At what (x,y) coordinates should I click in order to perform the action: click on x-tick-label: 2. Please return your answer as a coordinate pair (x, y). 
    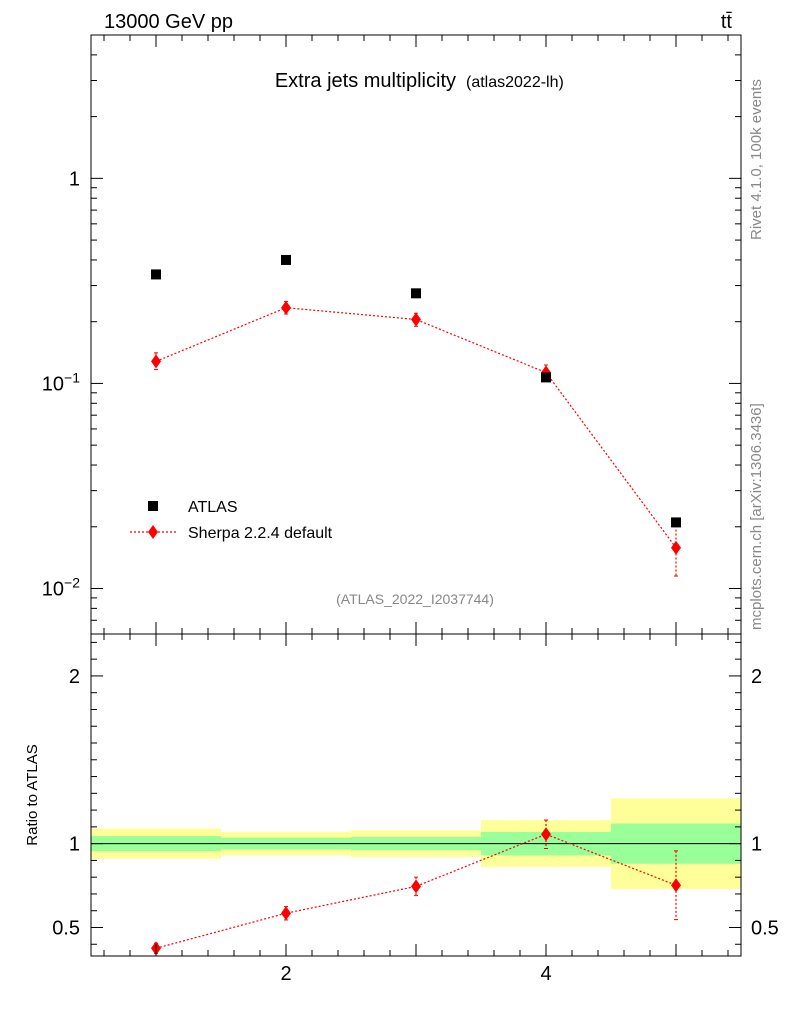
    Looking at the image, I should click on (285, 974).